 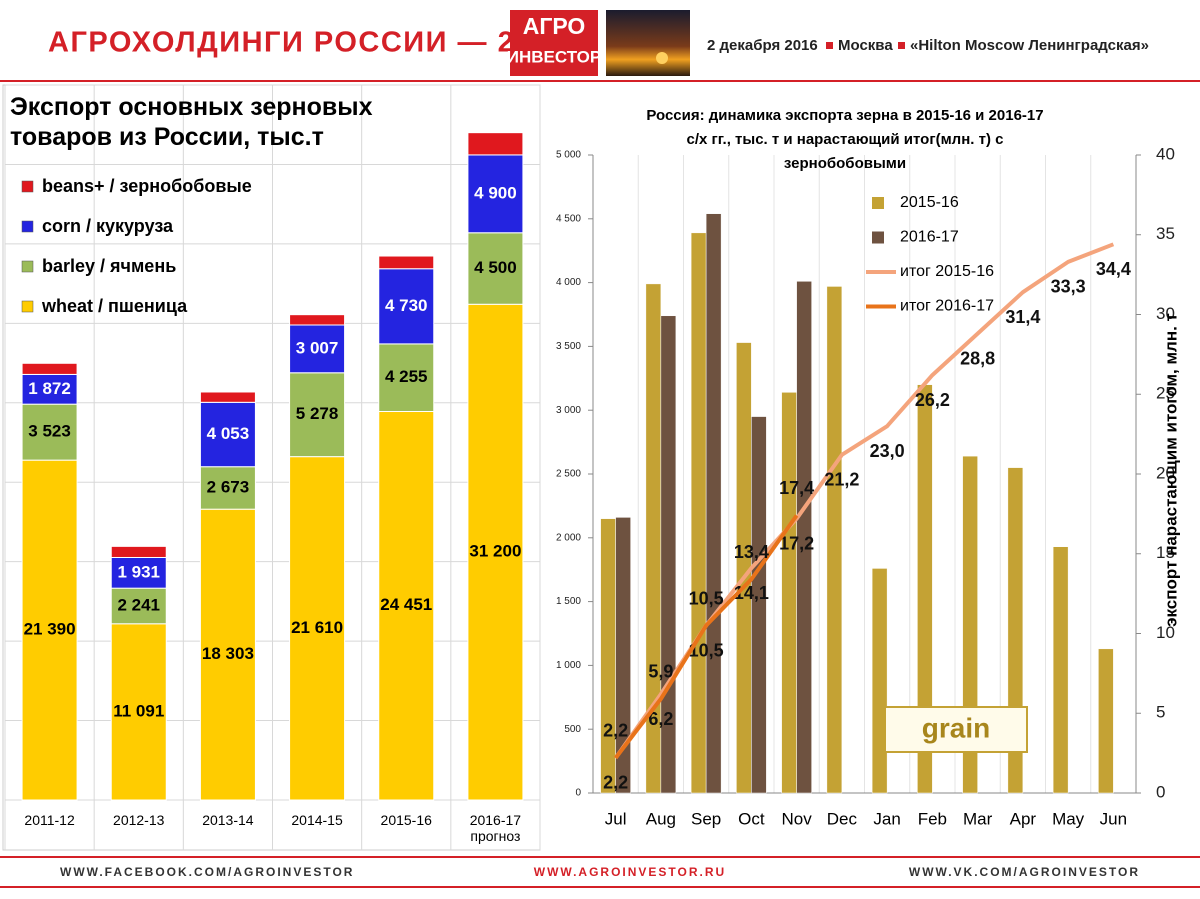 What do you see at coordinates (1113, 269) in the screenshot?
I see `data-label: 34,4` at bounding box center [1113, 269].